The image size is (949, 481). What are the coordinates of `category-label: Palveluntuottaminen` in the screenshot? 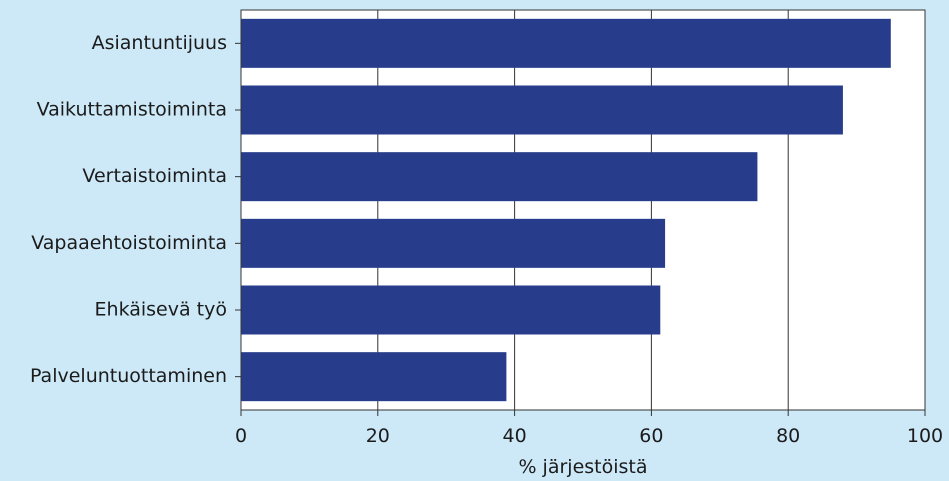 It's located at (128, 376).